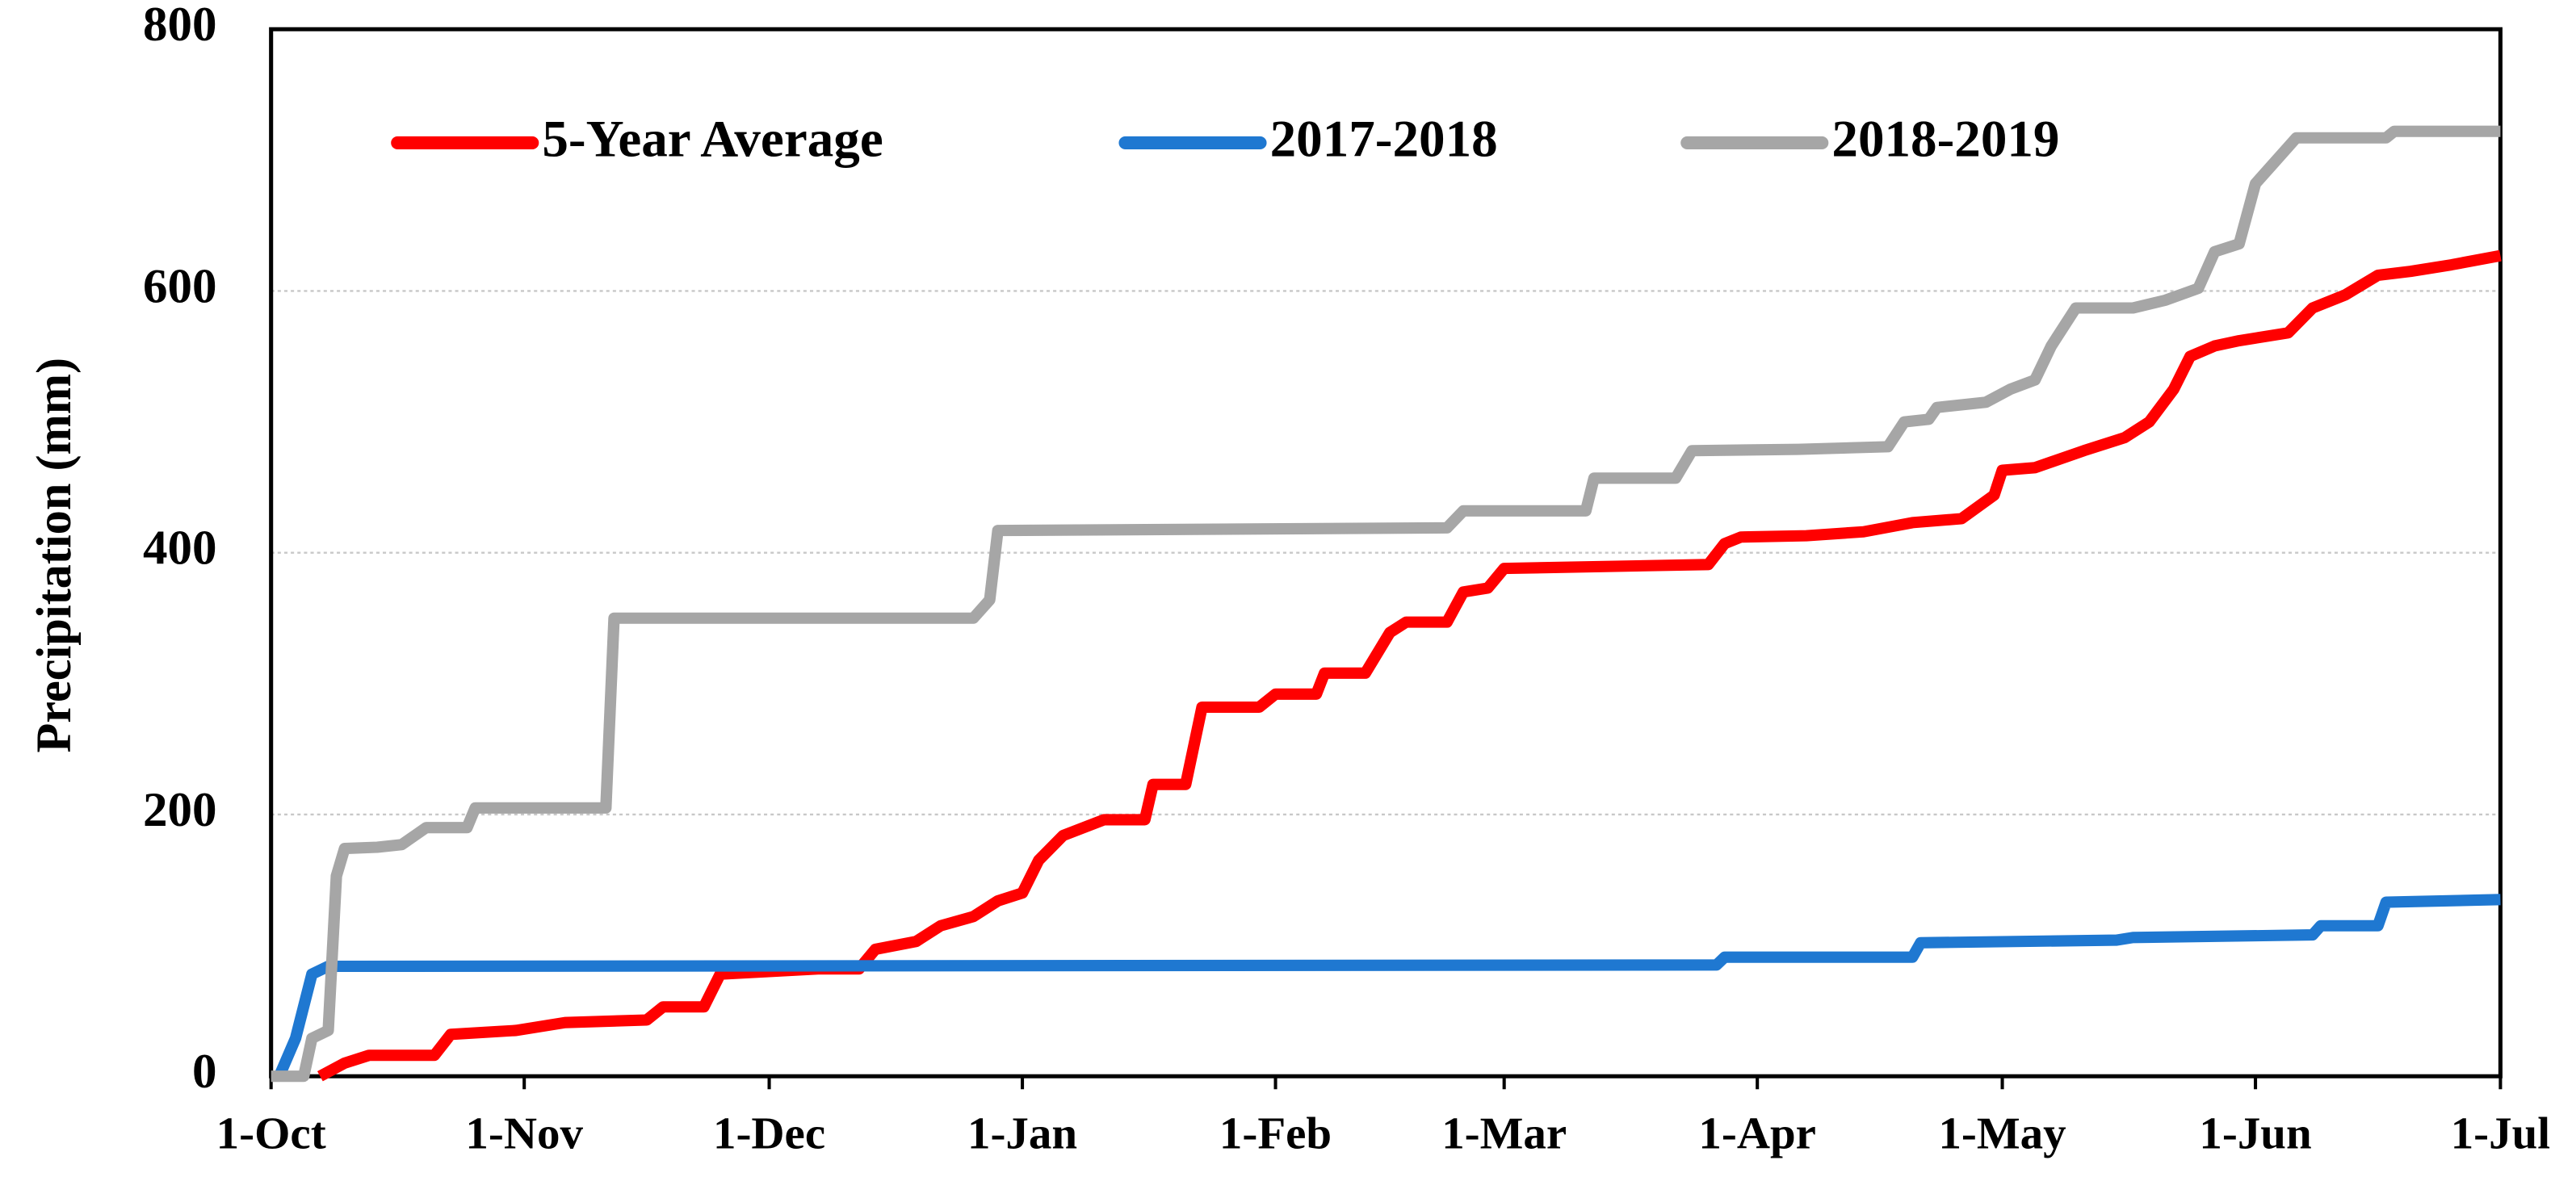 The image size is (2576, 1198). Describe the element at coordinates (54, 555) in the screenshot. I see `y-axis-title: Precipitation (mm)` at that location.